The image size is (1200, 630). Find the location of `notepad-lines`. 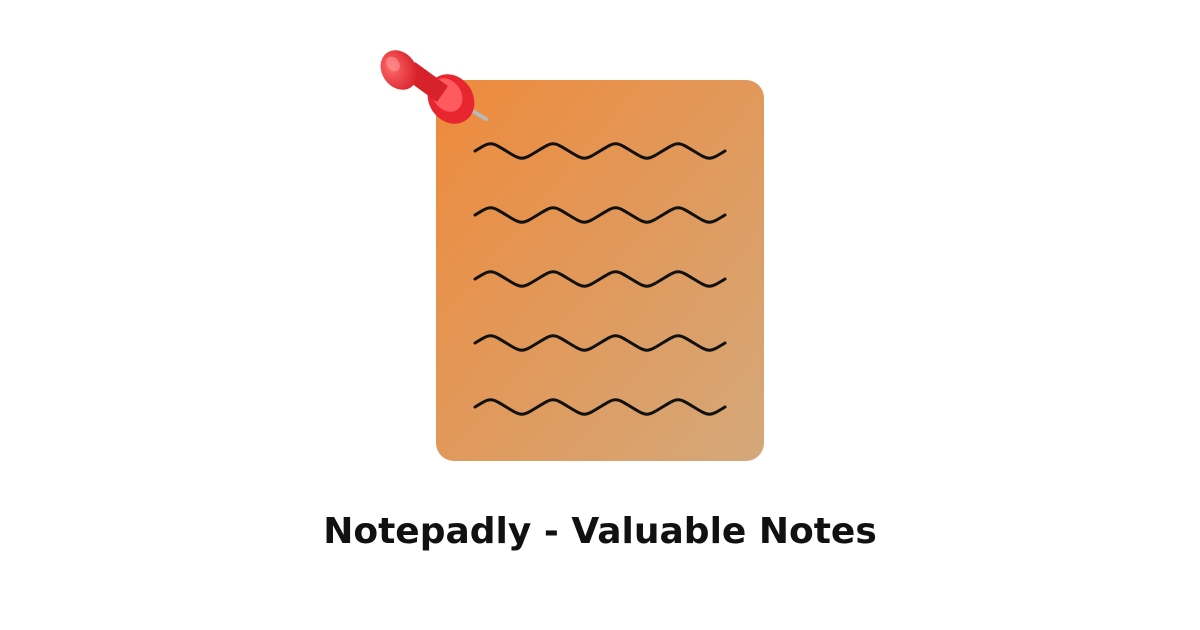

notepad-lines is located at coordinates (600, 279).